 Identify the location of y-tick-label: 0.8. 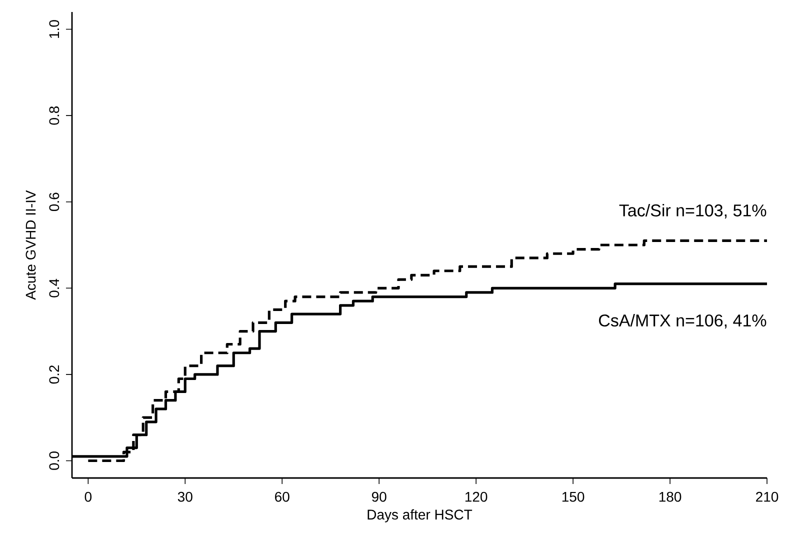
(54, 115).